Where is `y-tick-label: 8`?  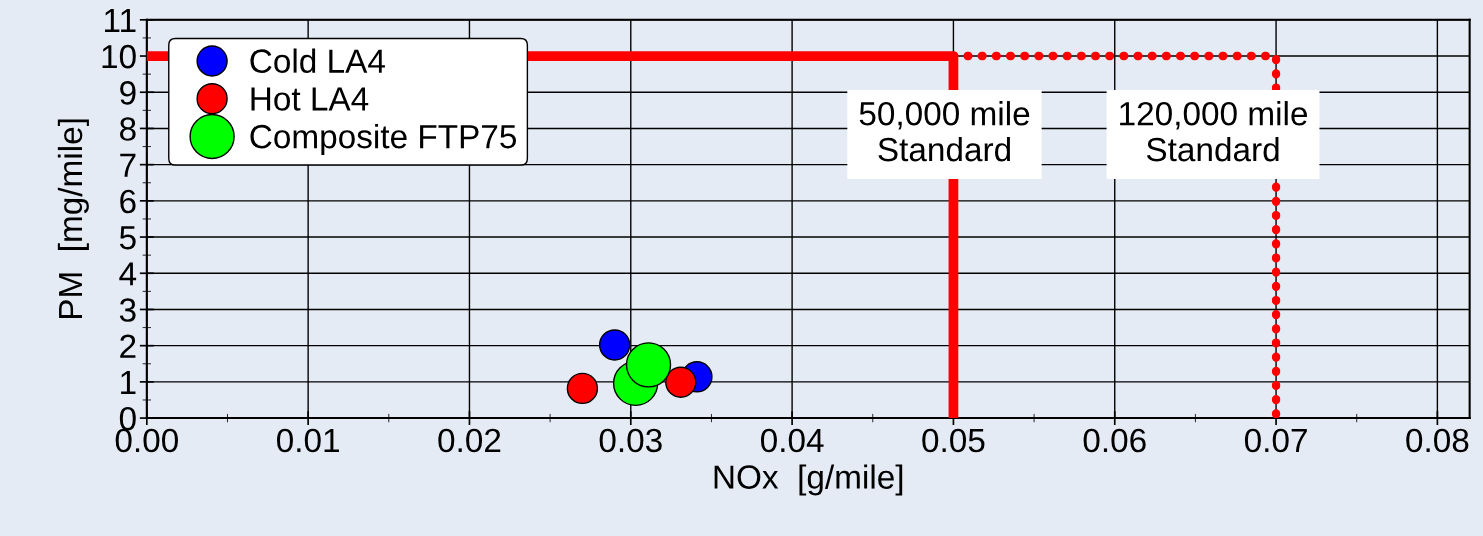
y-tick-label: 8 is located at coordinates (128, 129).